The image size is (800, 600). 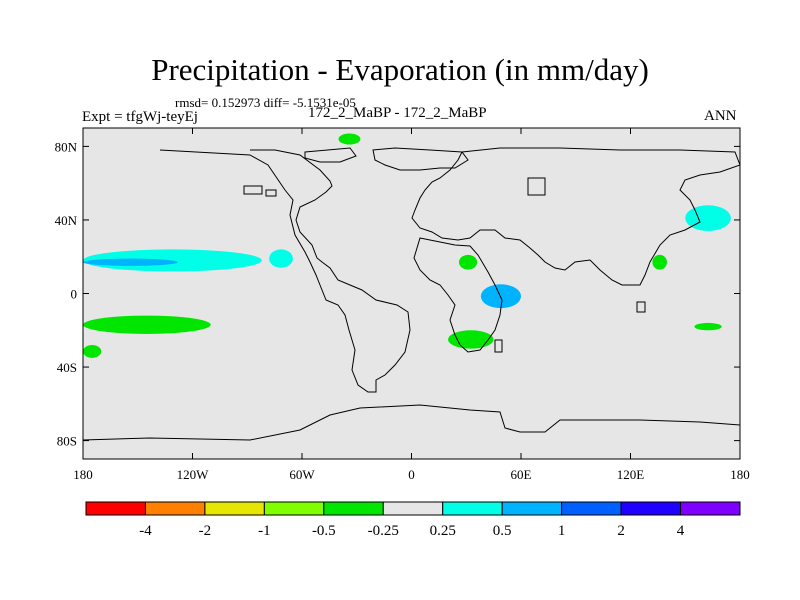 I want to click on colorbar-label: -2, so click(x=205, y=531).